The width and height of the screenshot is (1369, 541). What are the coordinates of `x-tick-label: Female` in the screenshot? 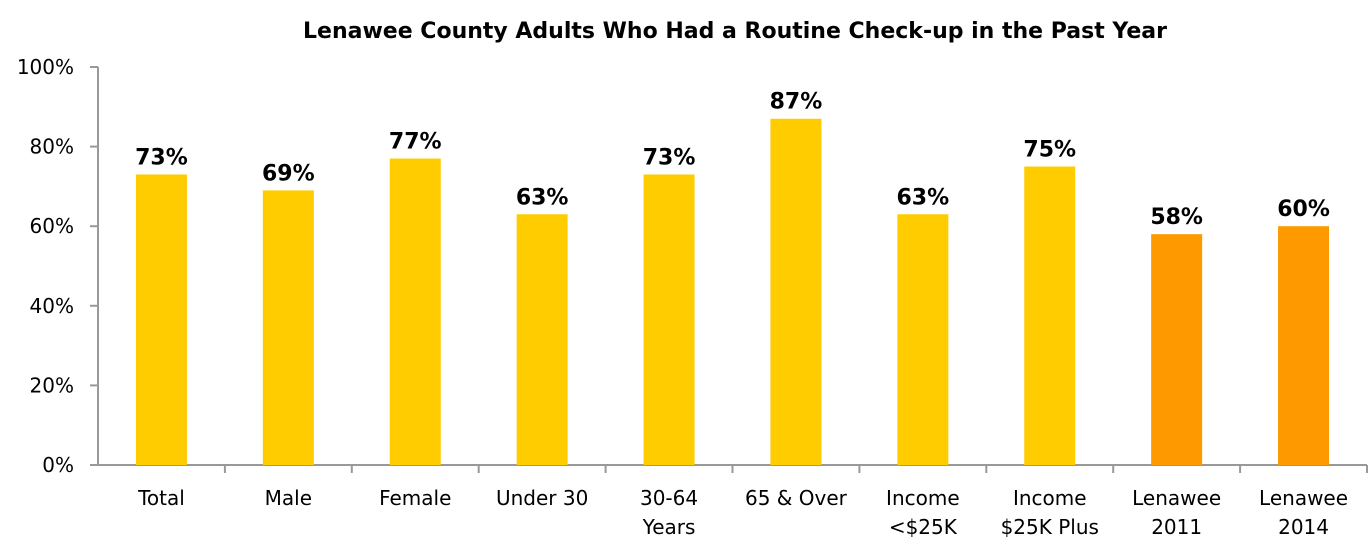 It's located at (415, 498).